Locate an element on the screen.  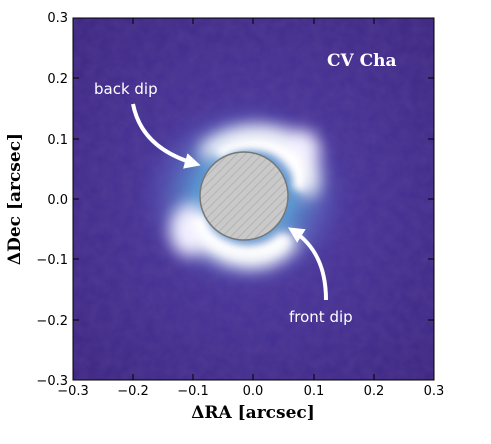
y-tick-label: −0.3 is located at coordinates (52, 381).